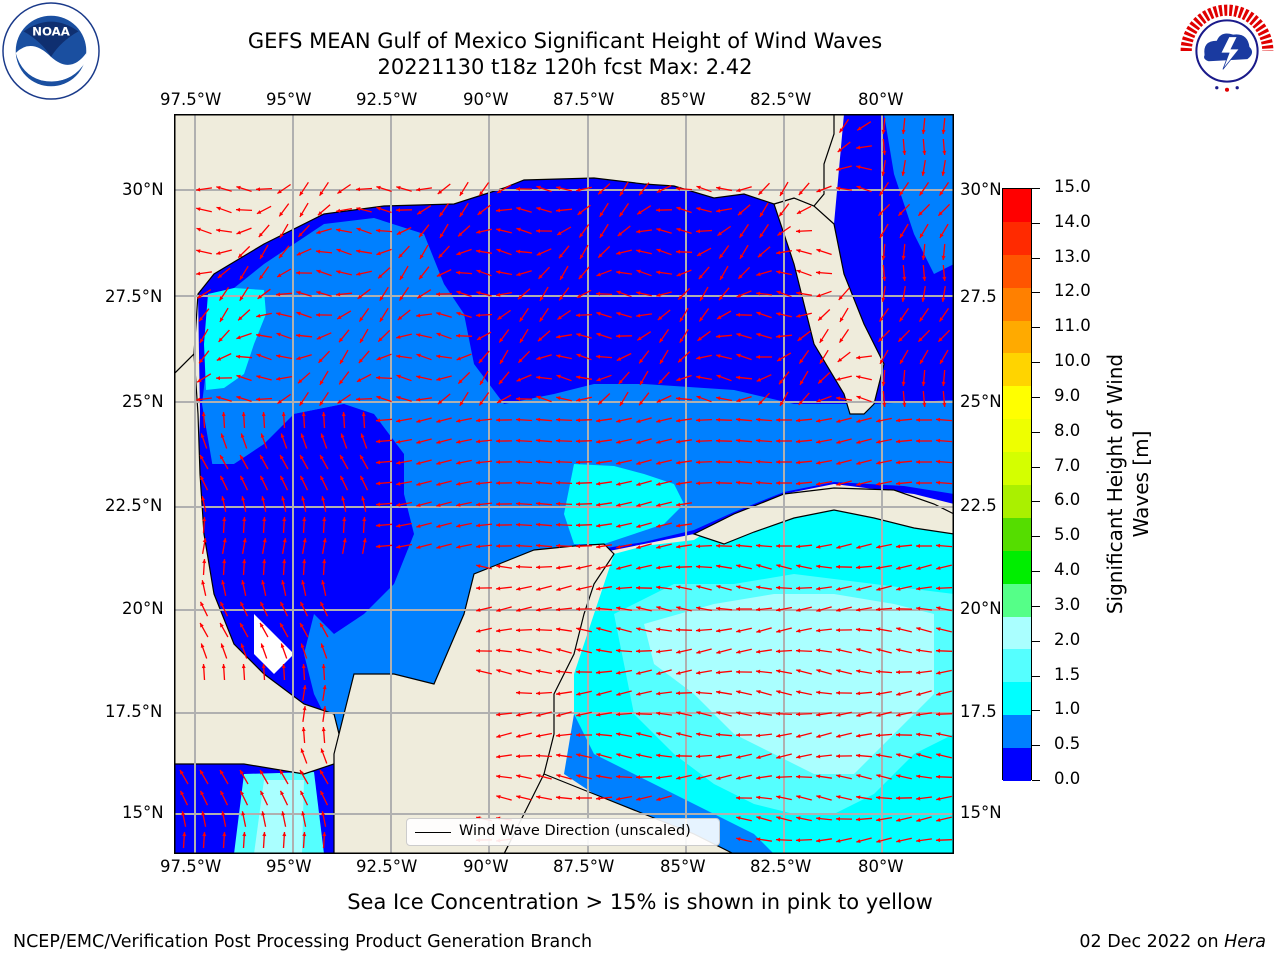 Image resolution: width=1280 pixels, height=960 pixels. I want to click on colorbar-tick-label: 0.5, so click(1067, 744).